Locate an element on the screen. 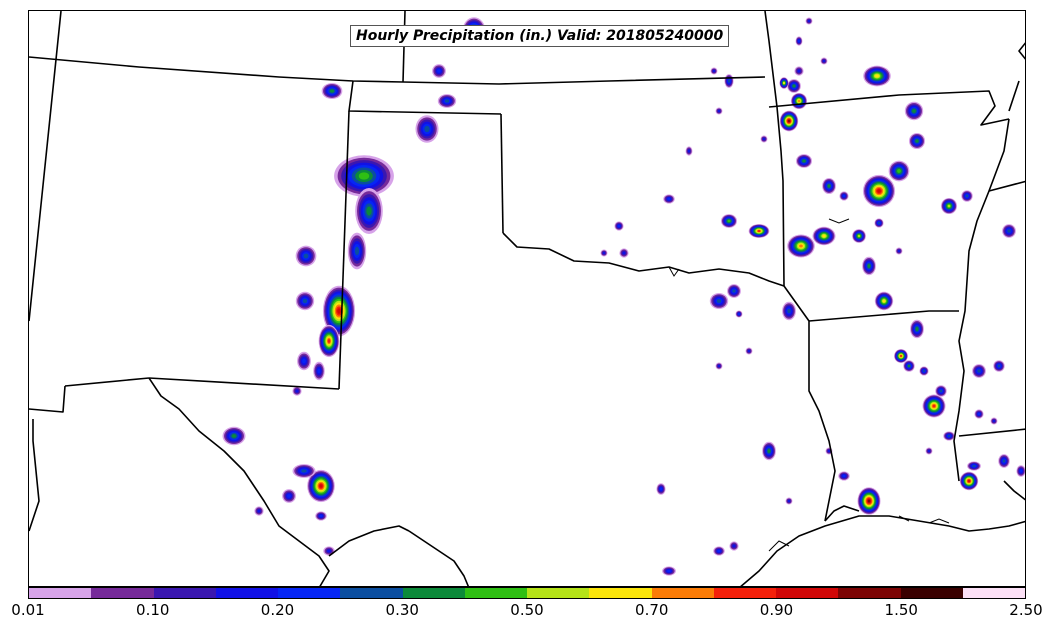 The height and width of the screenshot is (633, 1054). lake-texoma is located at coordinates (674, 271).